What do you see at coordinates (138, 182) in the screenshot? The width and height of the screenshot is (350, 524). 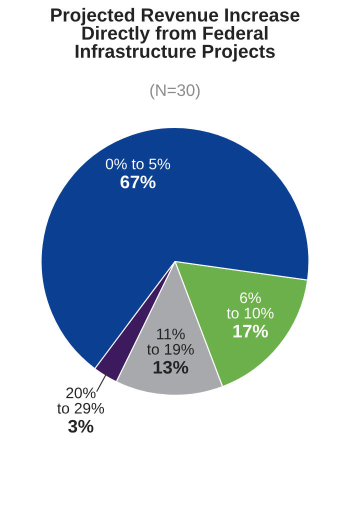 I see `data-label: 67%` at bounding box center [138, 182].